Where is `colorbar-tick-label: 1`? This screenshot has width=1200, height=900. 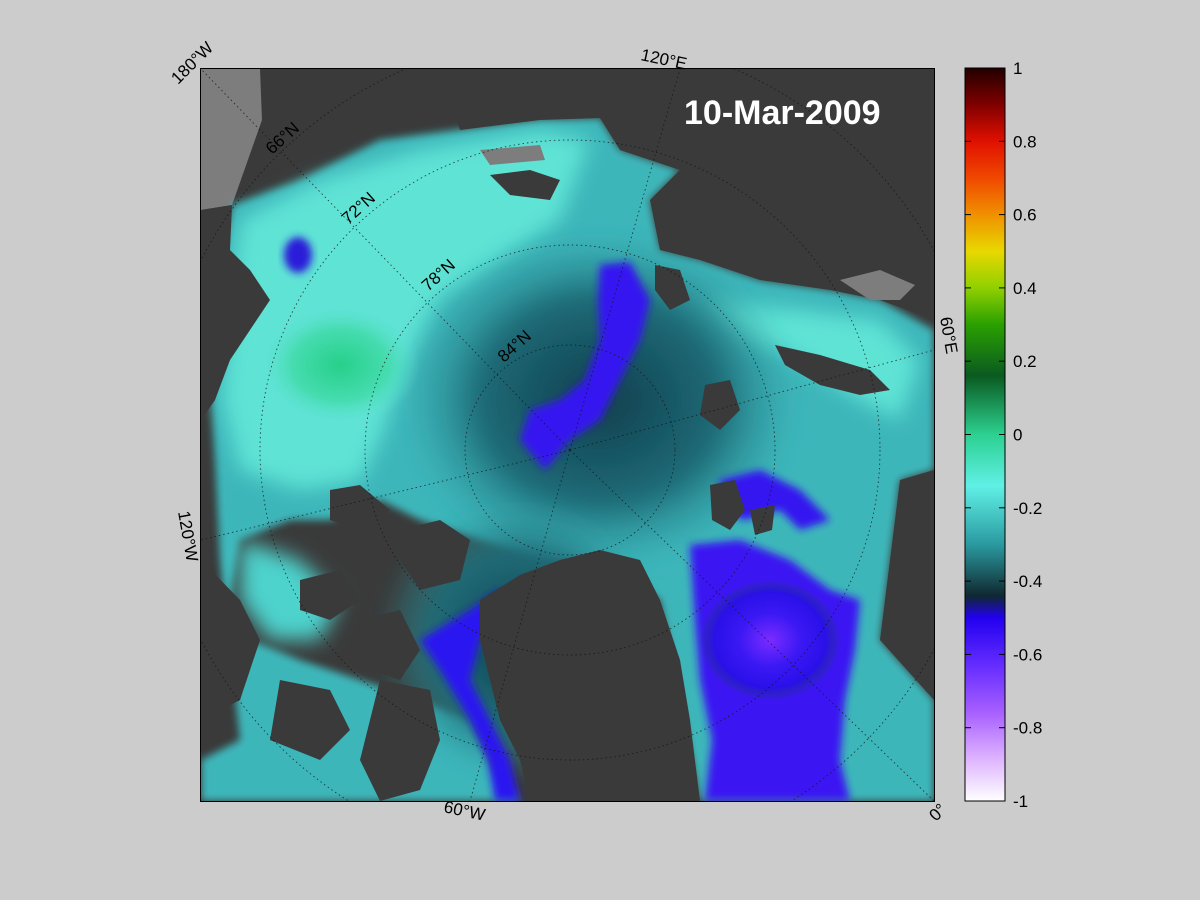
colorbar-tick-label: 1 is located at coordinates (1017, 68).